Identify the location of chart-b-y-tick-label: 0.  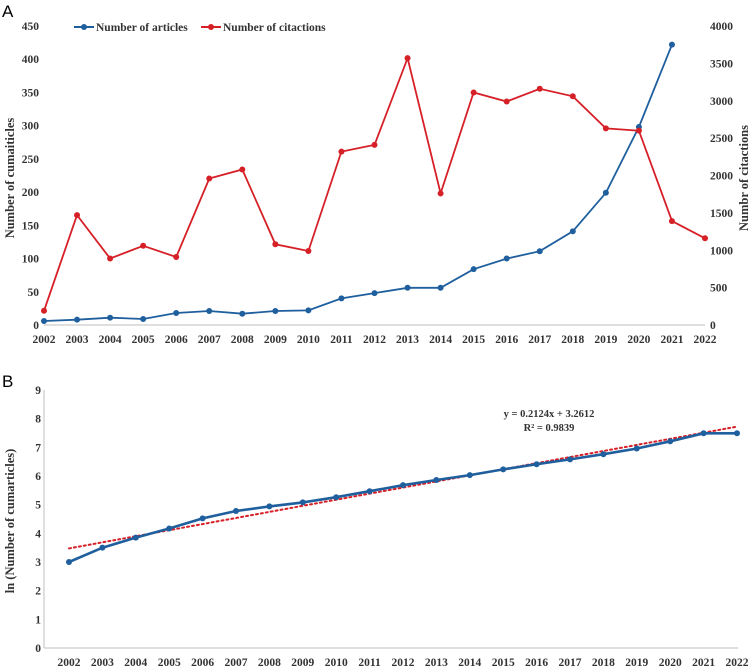
(38, 649).